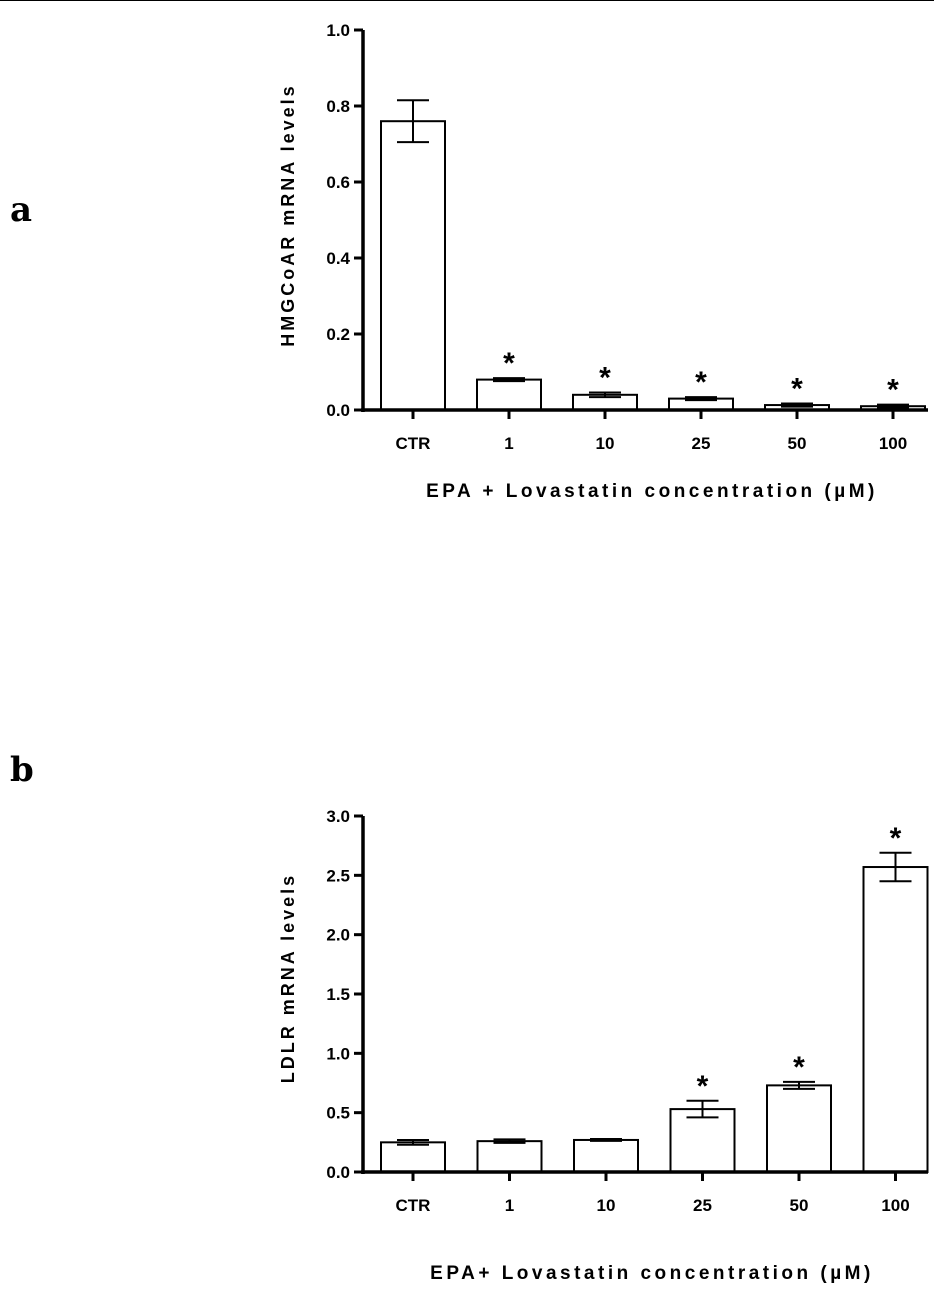  What do you see at coordinates (338, 106) in the screenshot?
I see `y-tick-label: 0.8` at bounding box center [338, 106].